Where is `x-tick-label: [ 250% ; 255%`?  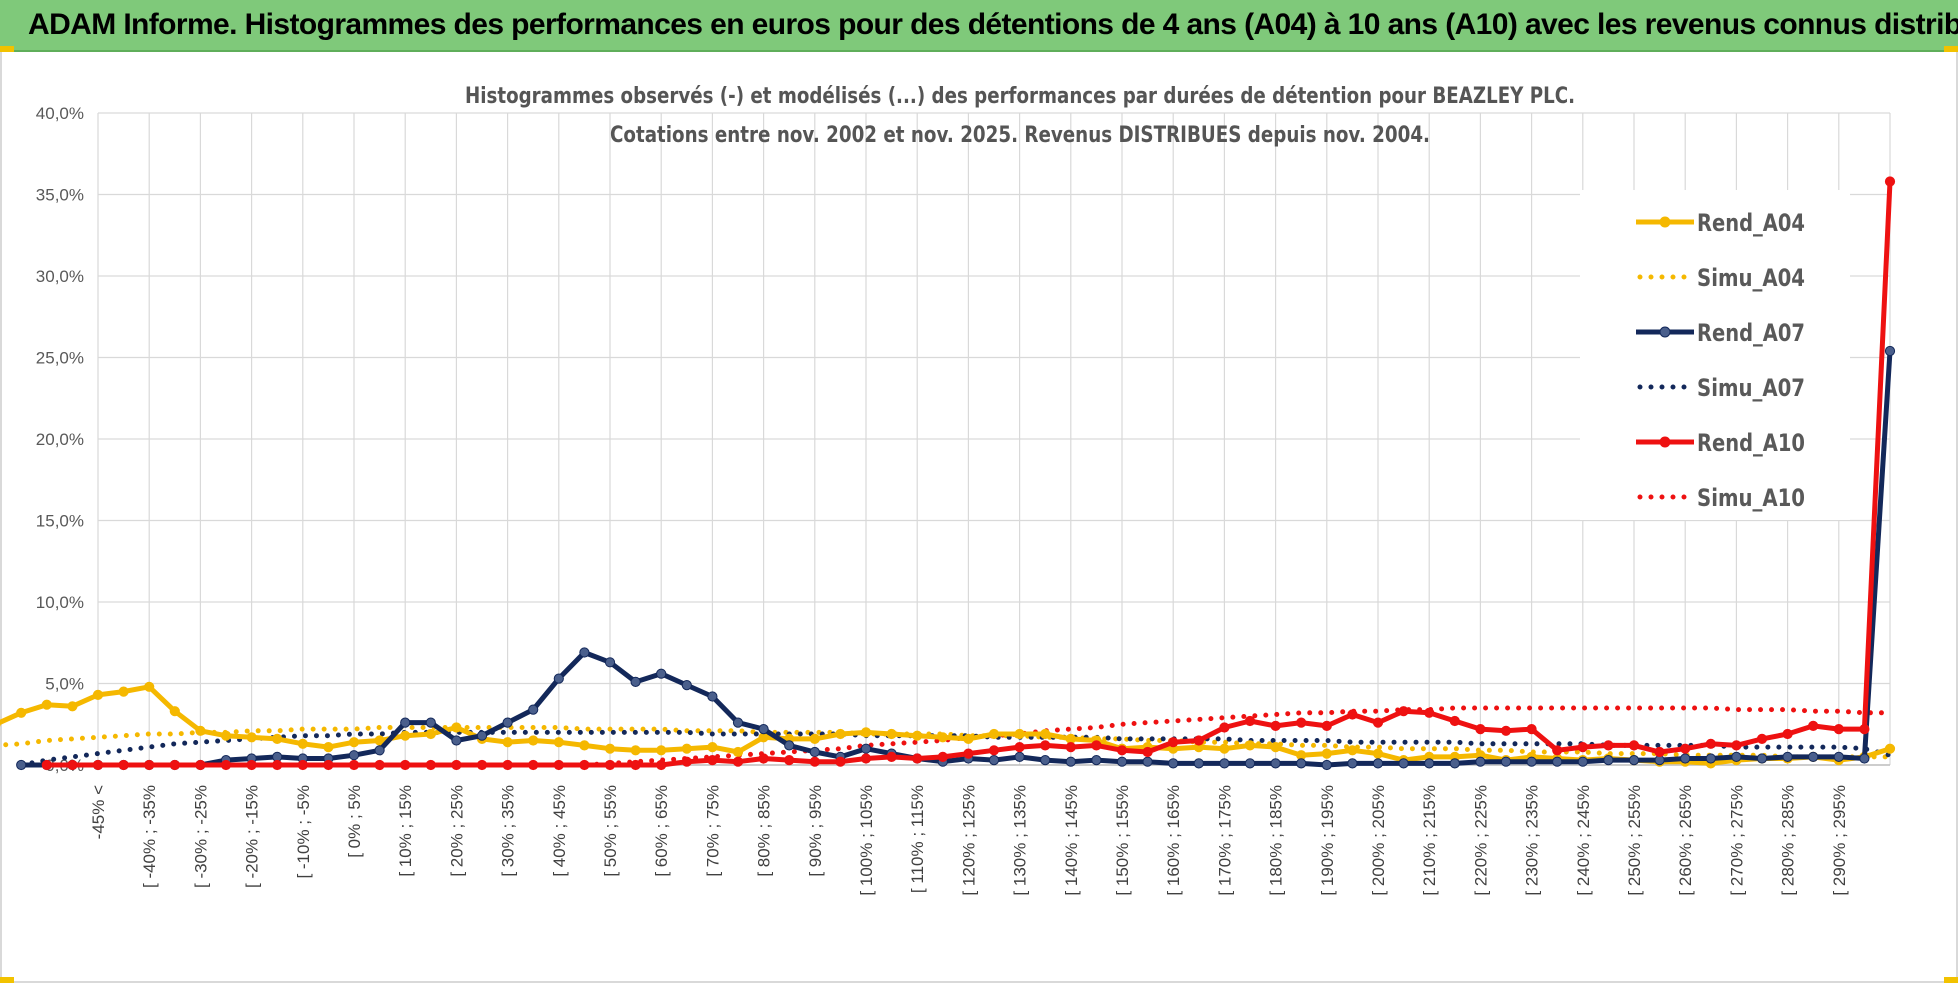
x-tick-label: [ 250% ; 255% is located at coordinates (1634, 840).